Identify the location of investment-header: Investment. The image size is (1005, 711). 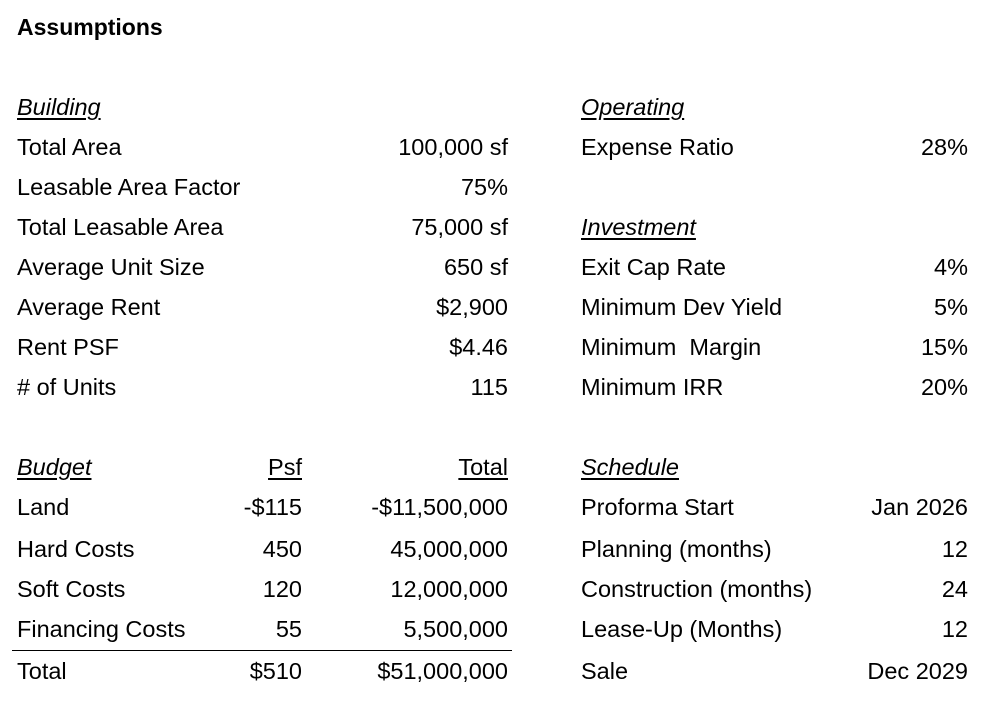
(638, 227).